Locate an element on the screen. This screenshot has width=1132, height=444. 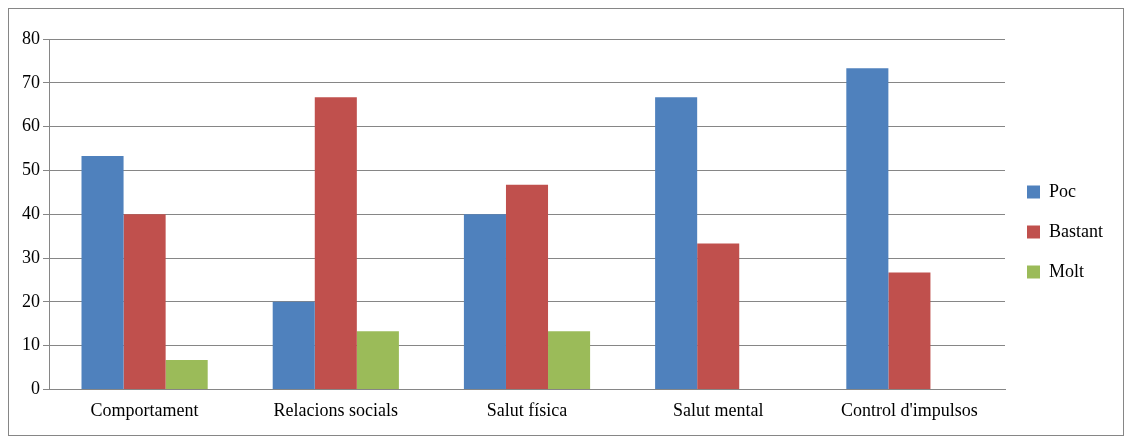
legend-label: Molt is located at coordinates (1067, 270).